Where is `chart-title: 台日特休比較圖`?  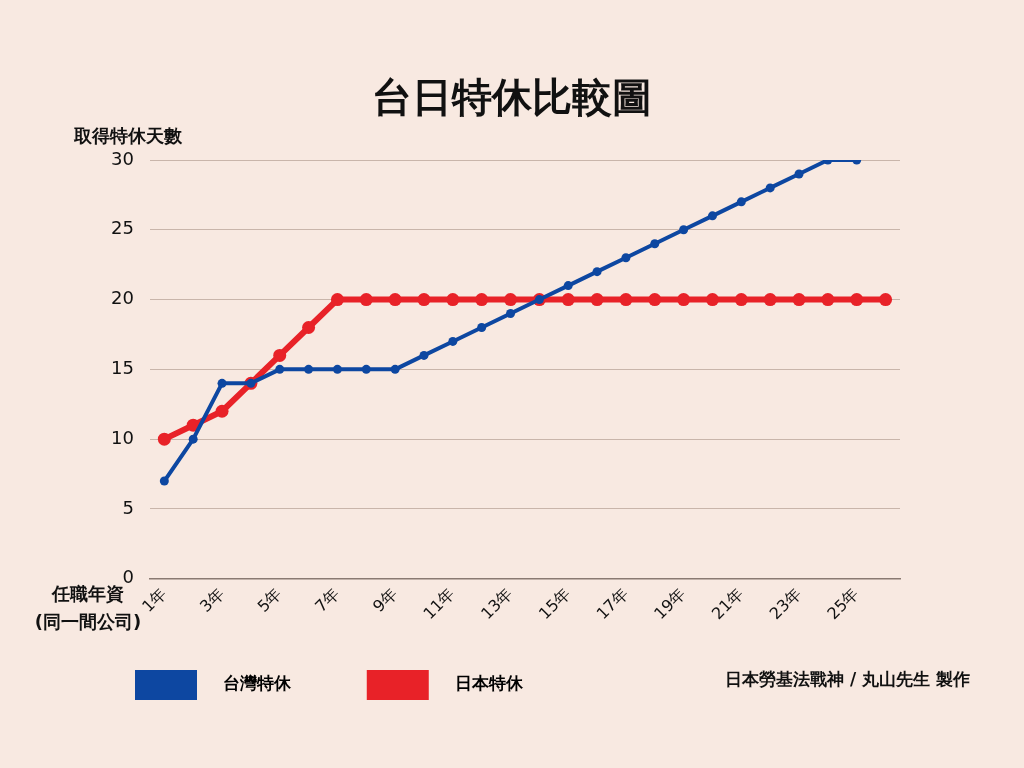
chart-title: 台日特休比較圖 is located at coordinates (512, 97).